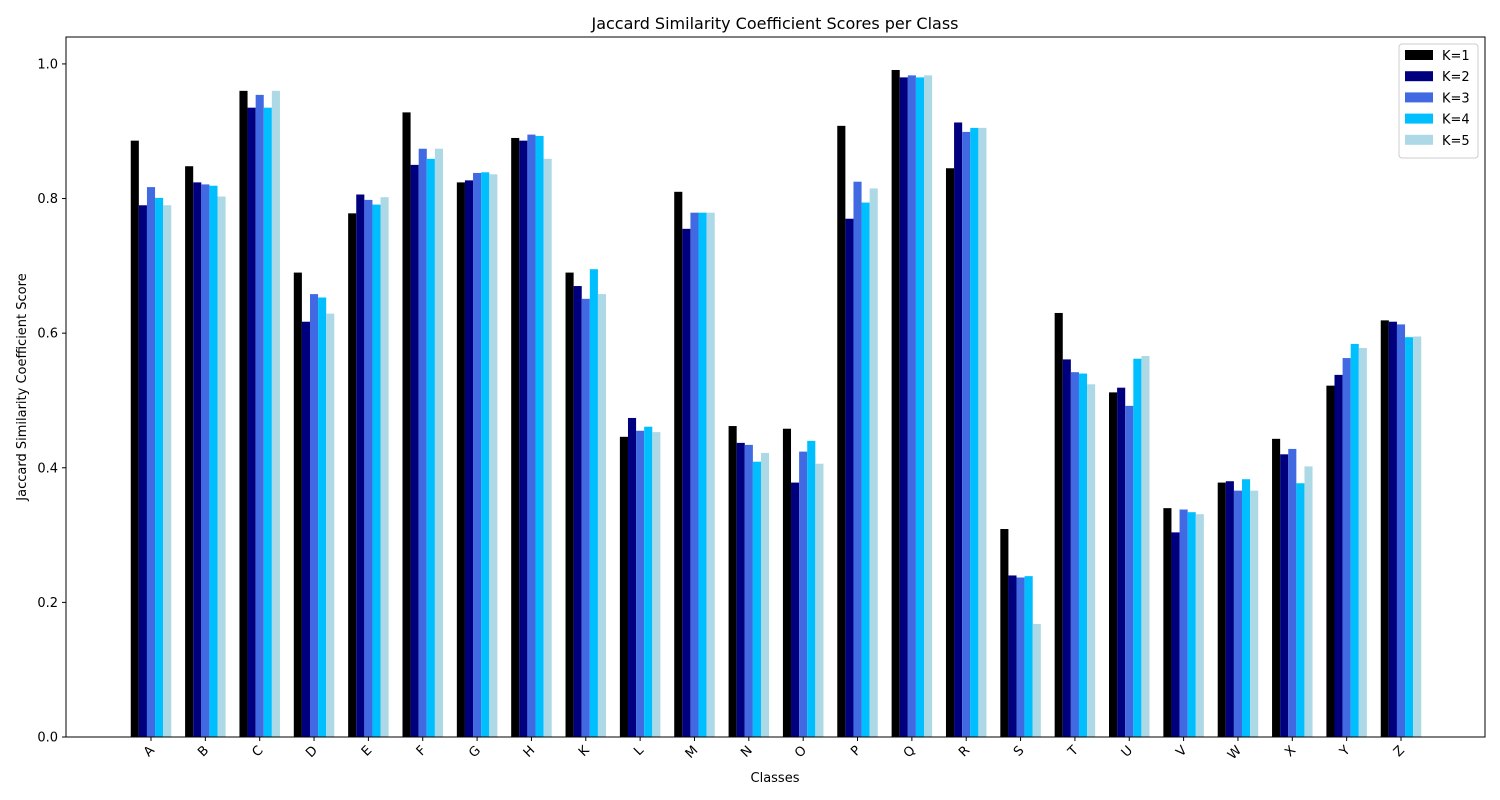 The image size is (1500, 800). Describe the element at coordinates (422, 751) in the screenshot. I see `x-tick-label: F` at that location.